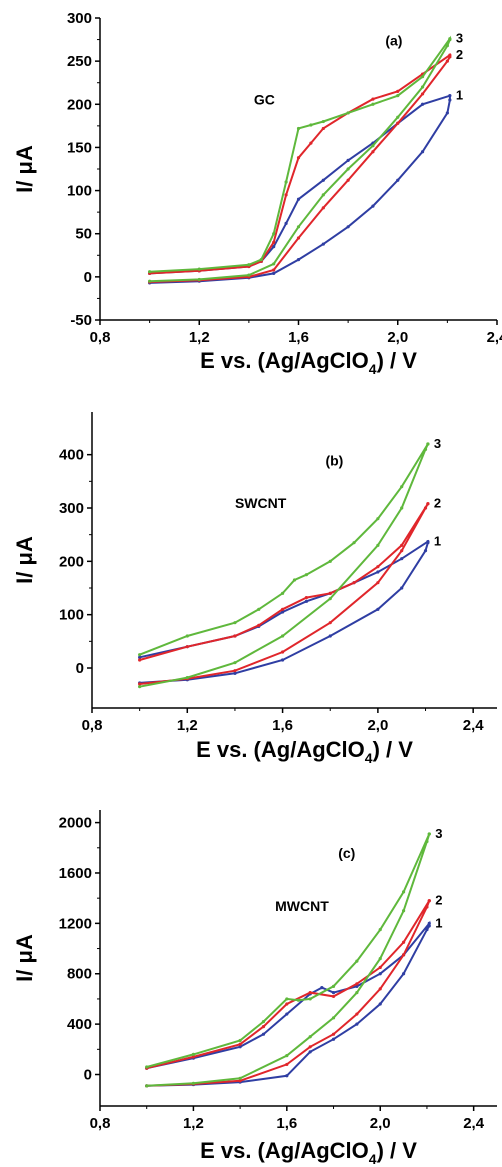  Describe the element at coordinates (75, 923) in the screenshot. I see `y-tick-label: 1200` at that location.